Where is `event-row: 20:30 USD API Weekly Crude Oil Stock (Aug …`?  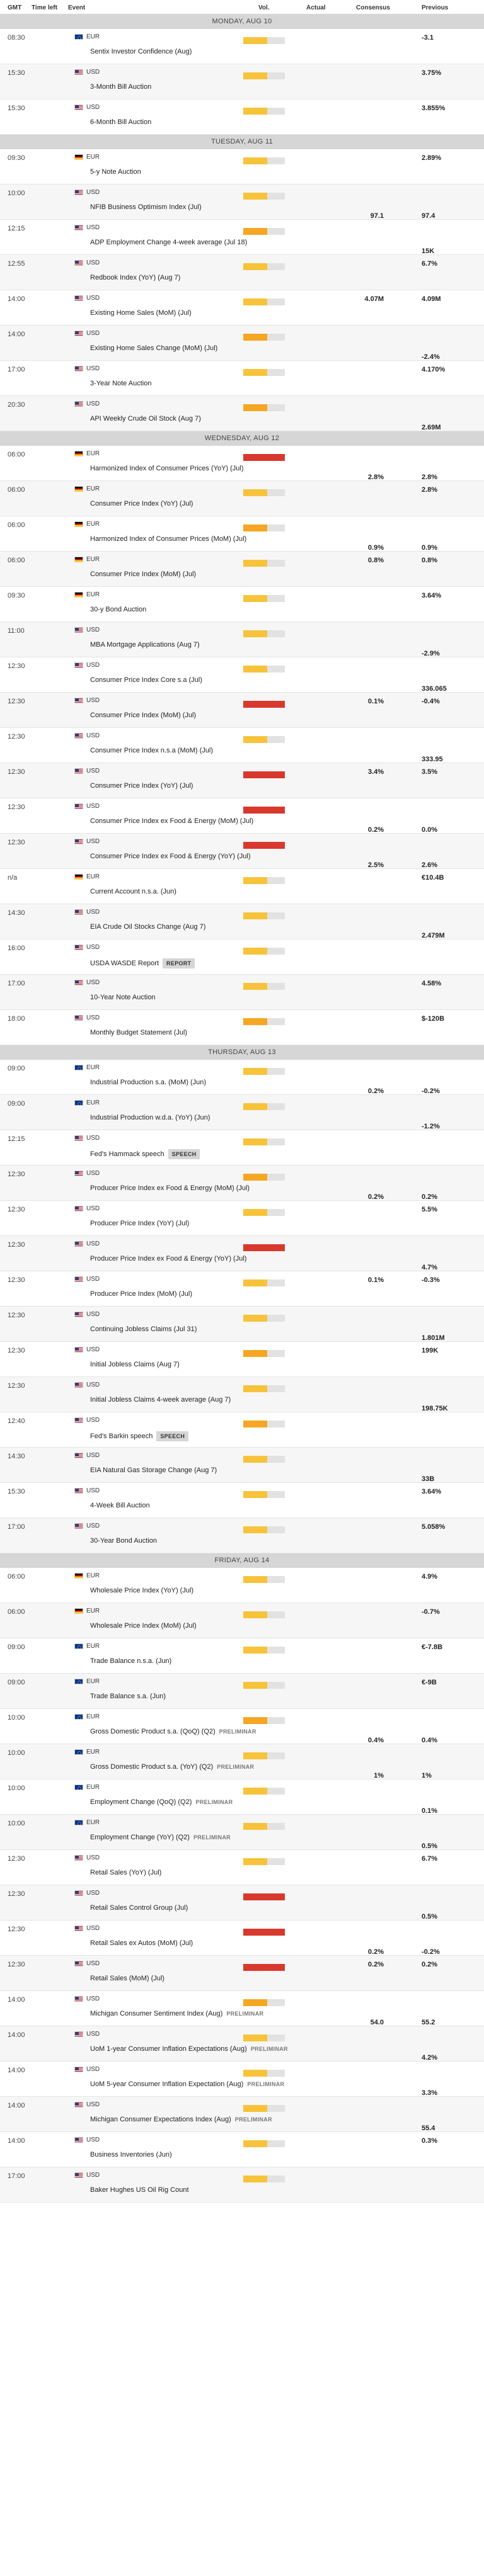 event-row: 20:30 USD API Weekly Crude Oil Stock (Aug … is located at coordinates (242, 413).